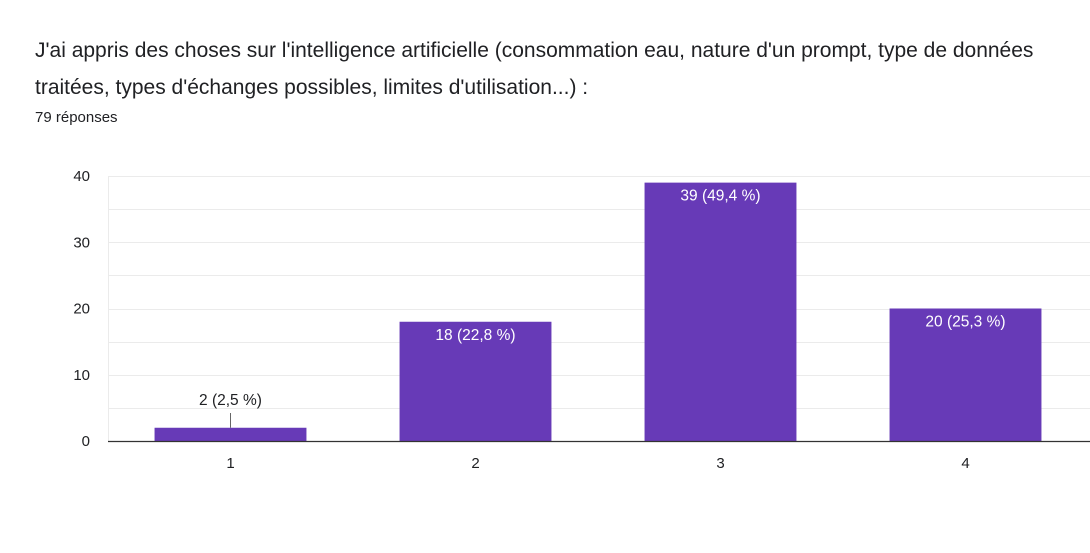  I want to click on y-tick-label: 0, so click(86, 441).